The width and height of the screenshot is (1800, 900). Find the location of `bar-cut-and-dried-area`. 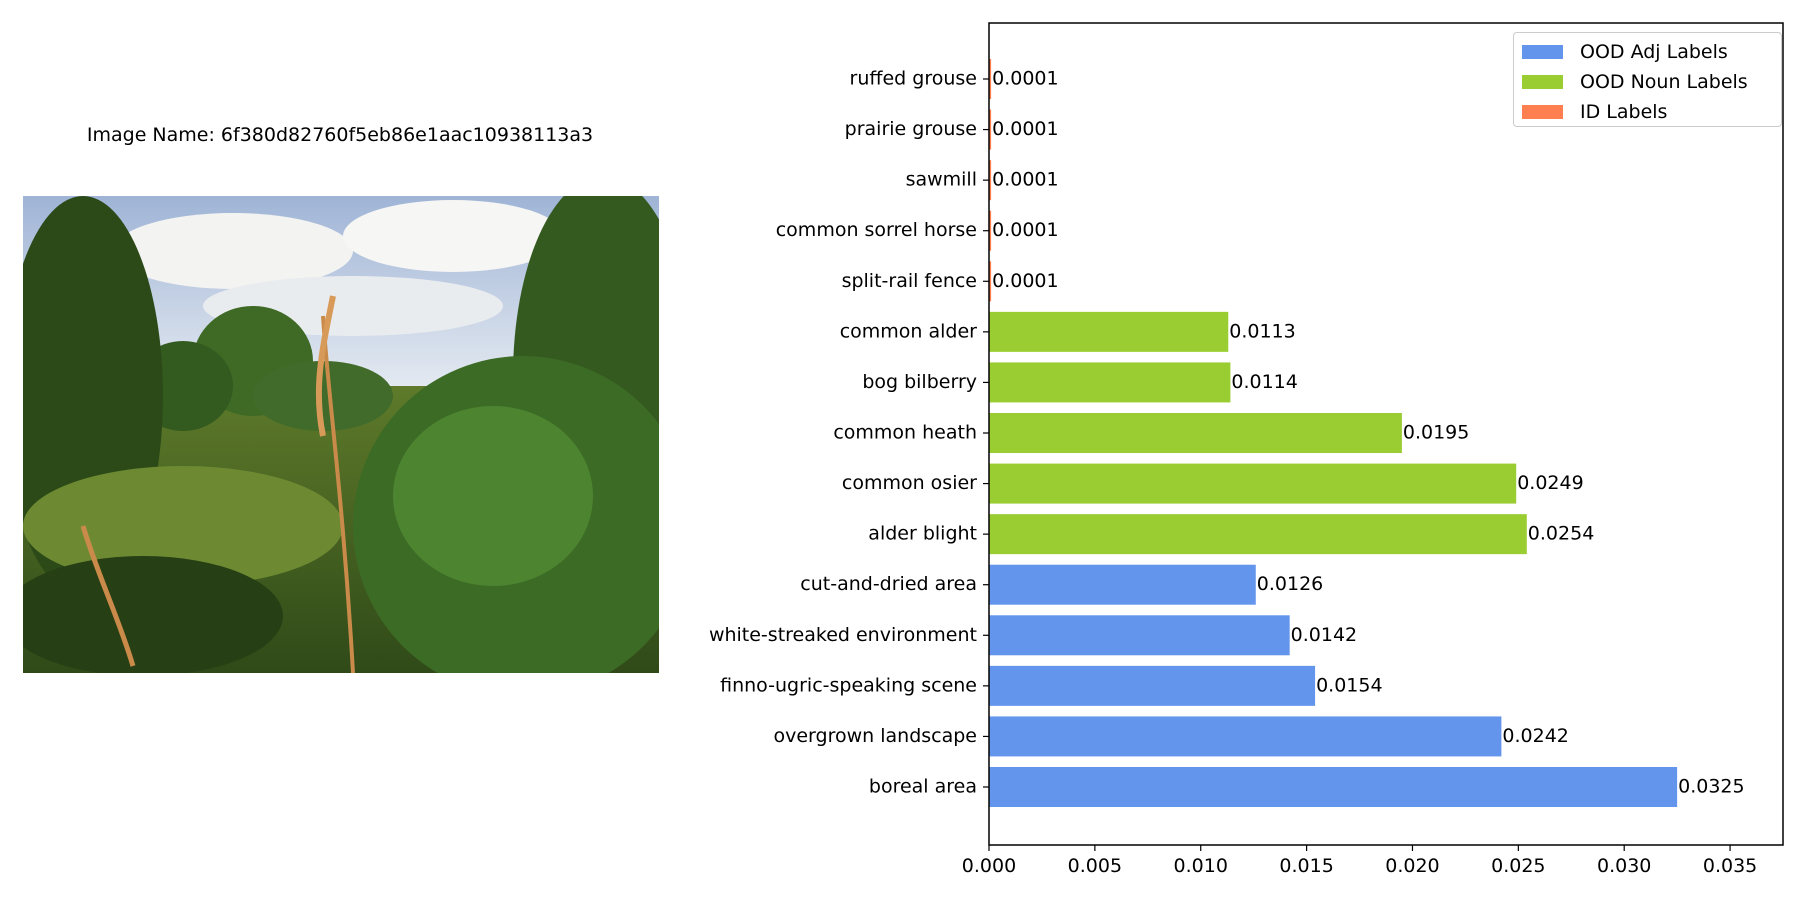

bar-cut-and-dried-area is located at coordinates (1122, 584).